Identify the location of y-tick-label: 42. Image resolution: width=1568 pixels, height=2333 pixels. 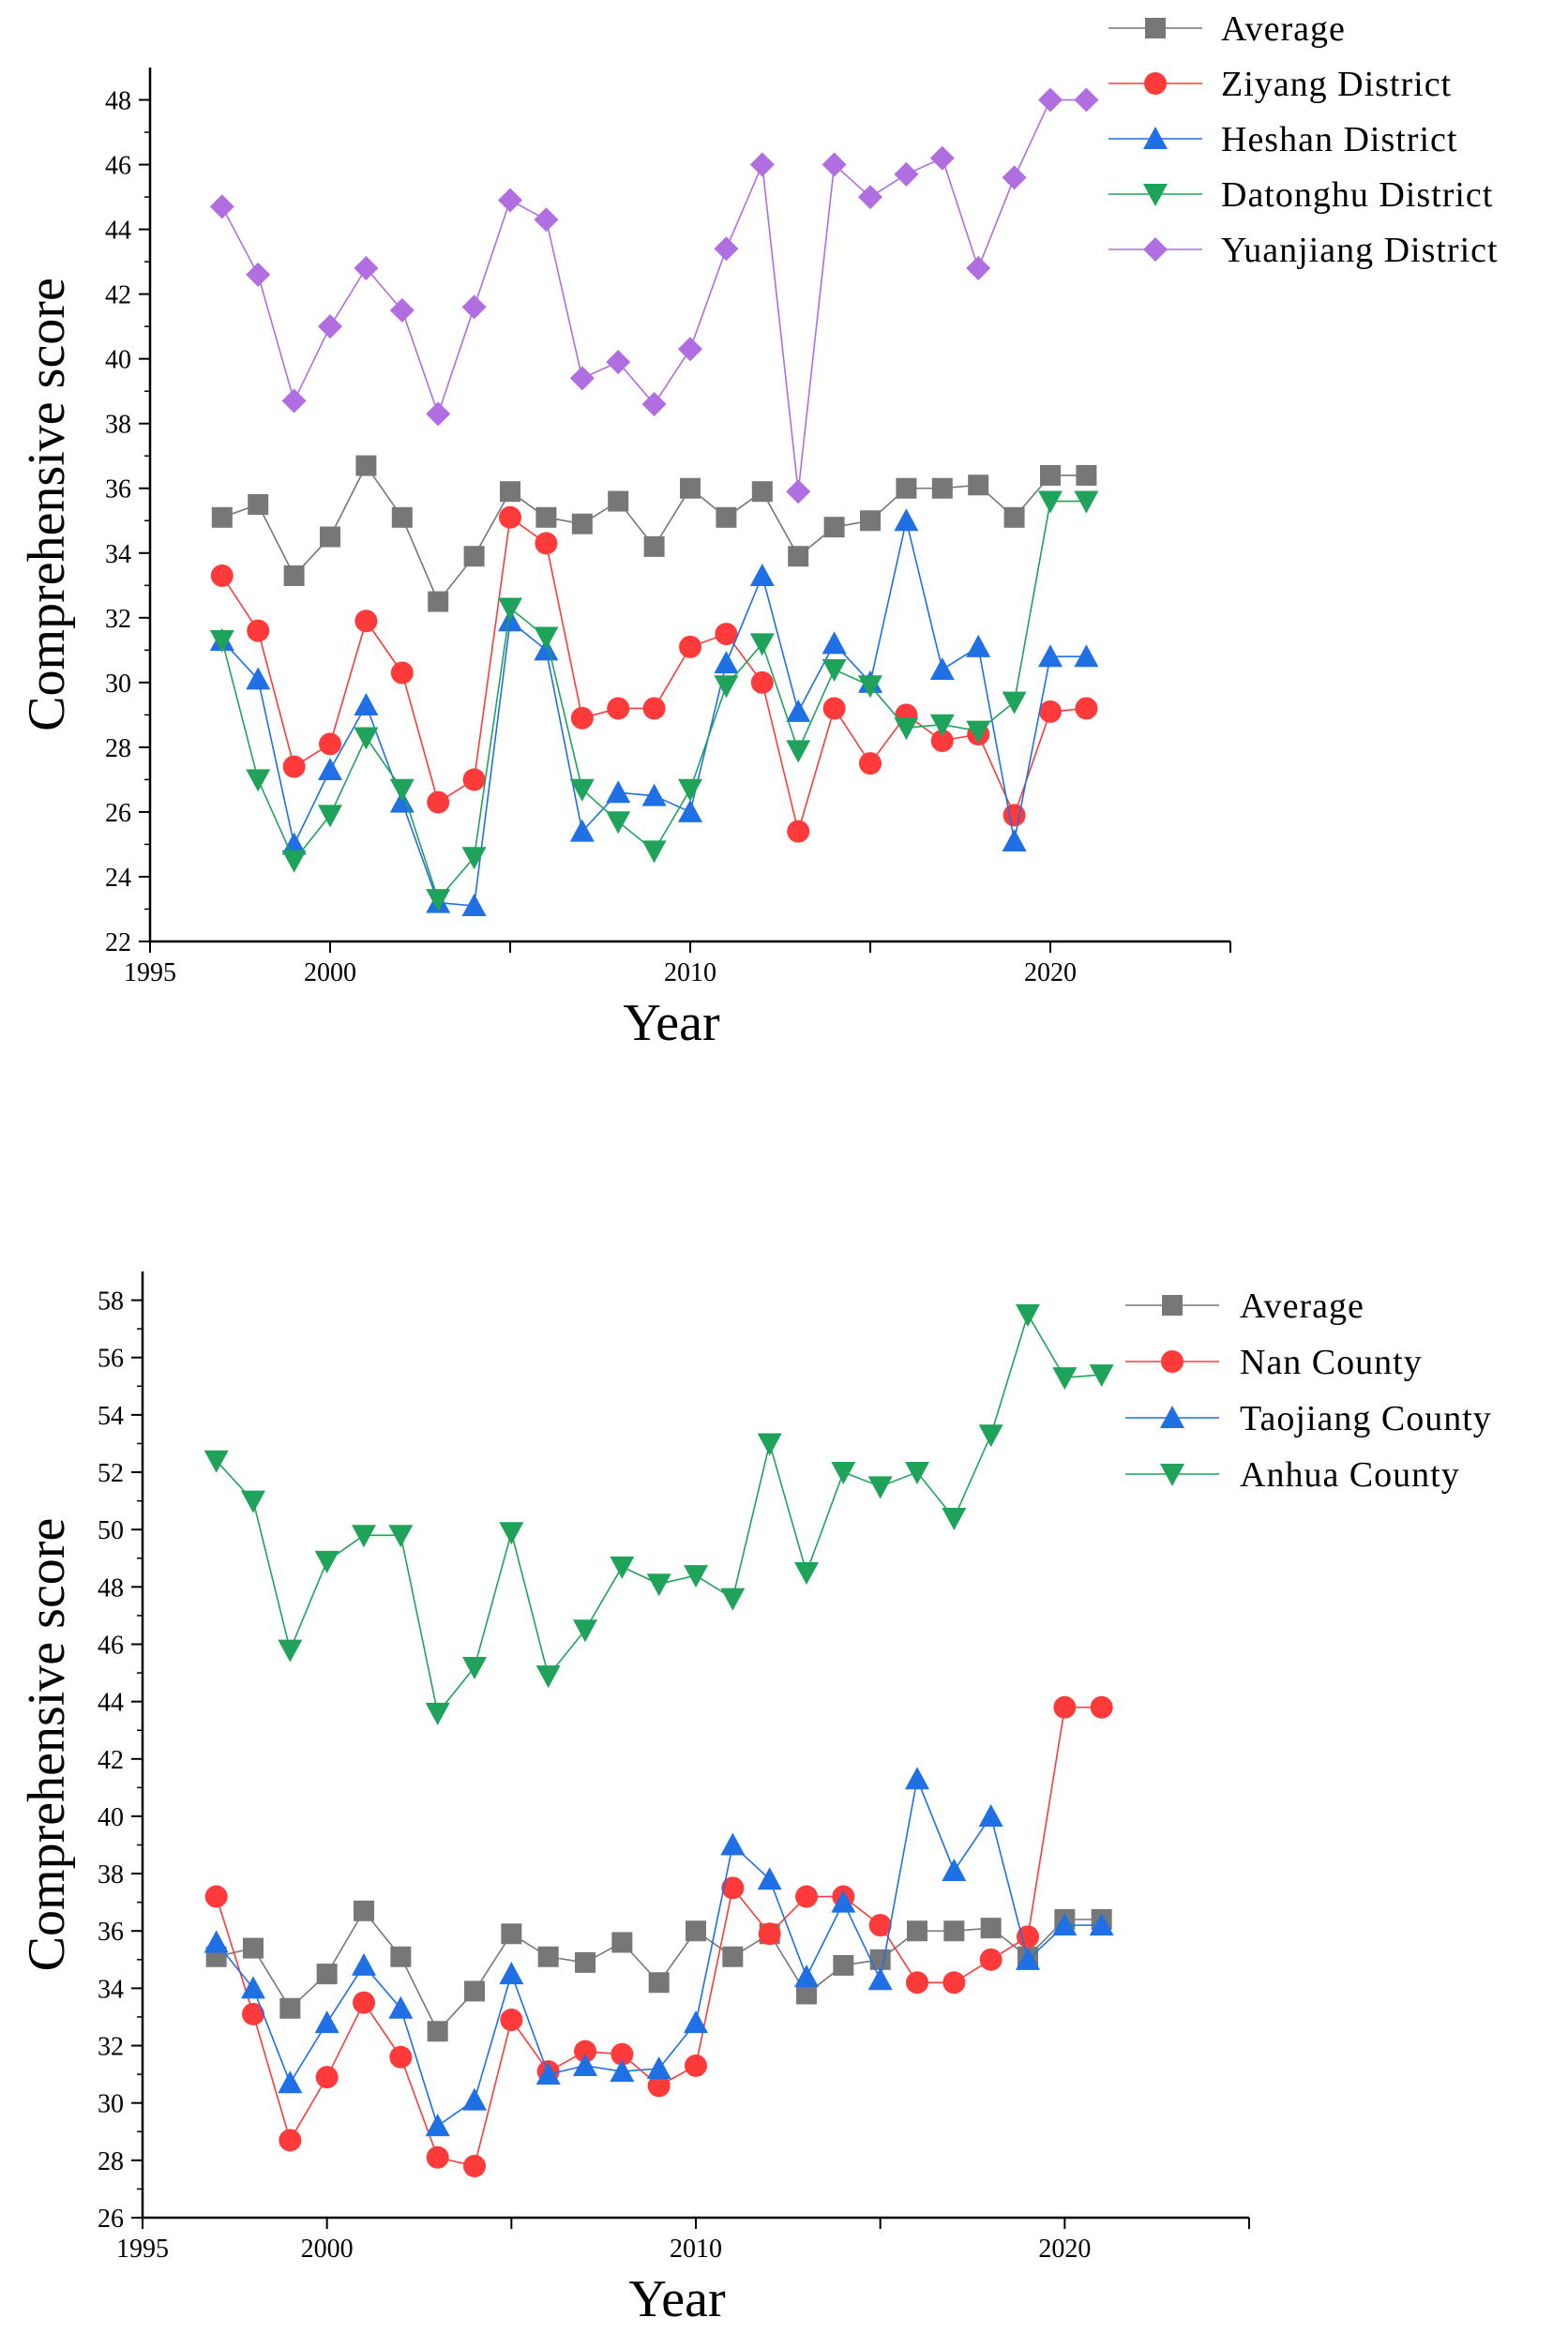
(118, 296).